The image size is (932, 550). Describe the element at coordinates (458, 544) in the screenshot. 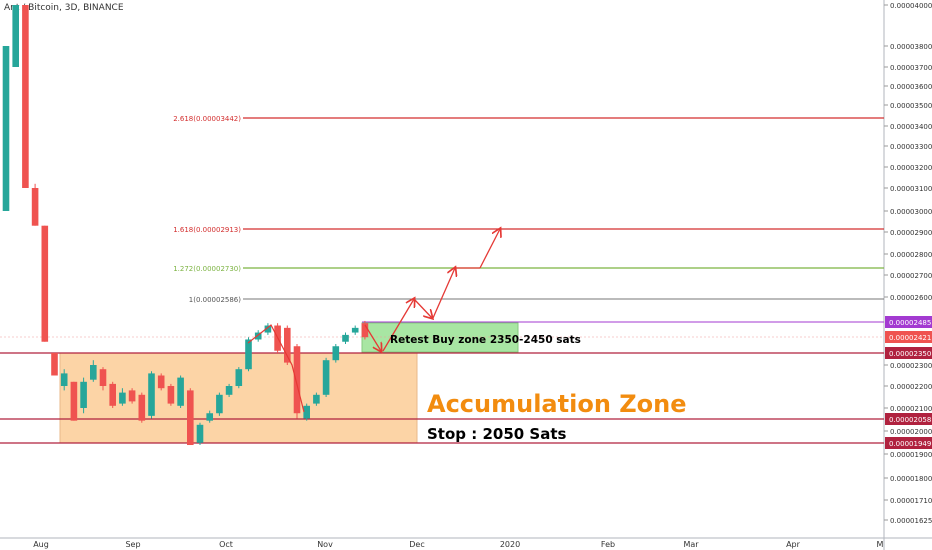

I see `time-axis: Aug Sep Oct Nov Dec 2020 Feb Mar Apr M` at that location.